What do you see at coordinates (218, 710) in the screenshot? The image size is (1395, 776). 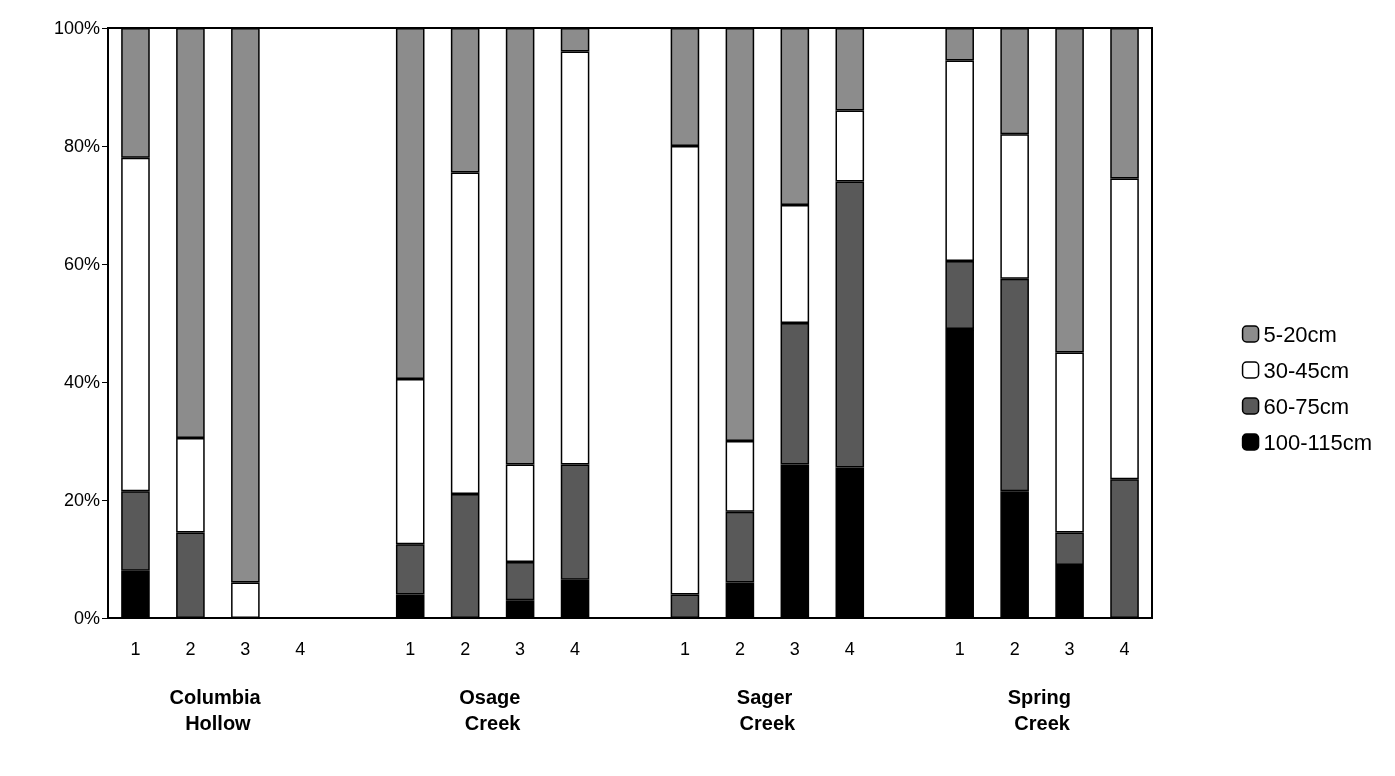 I see `text: Columbia Hollow` at bounding box center [218, 710].